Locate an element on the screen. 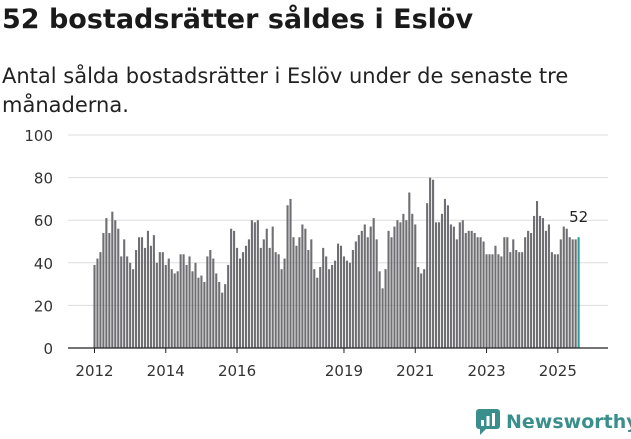 Image resolution: width=631 pixels, height=439 pixels. x-tick-label: 2012 is located at coordinates (94, 371).